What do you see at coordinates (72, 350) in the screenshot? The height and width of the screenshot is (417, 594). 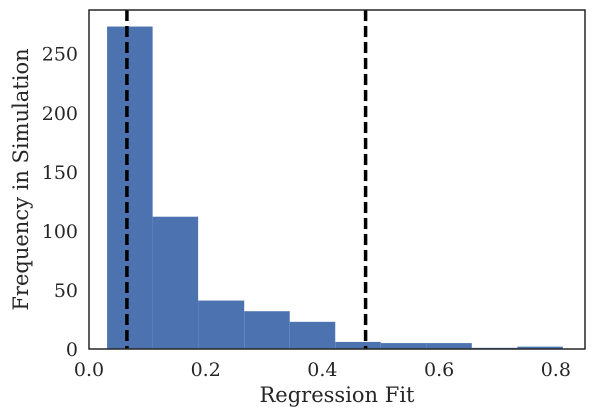 I see `y-tick-label: 0` at bounding box center [72, 350].